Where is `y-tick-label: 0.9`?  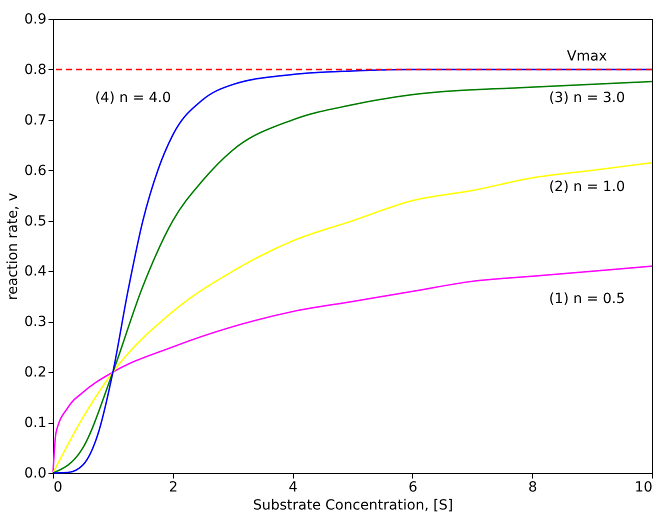 y-tick-label: 0.9 is located at coordinates (35, 20).